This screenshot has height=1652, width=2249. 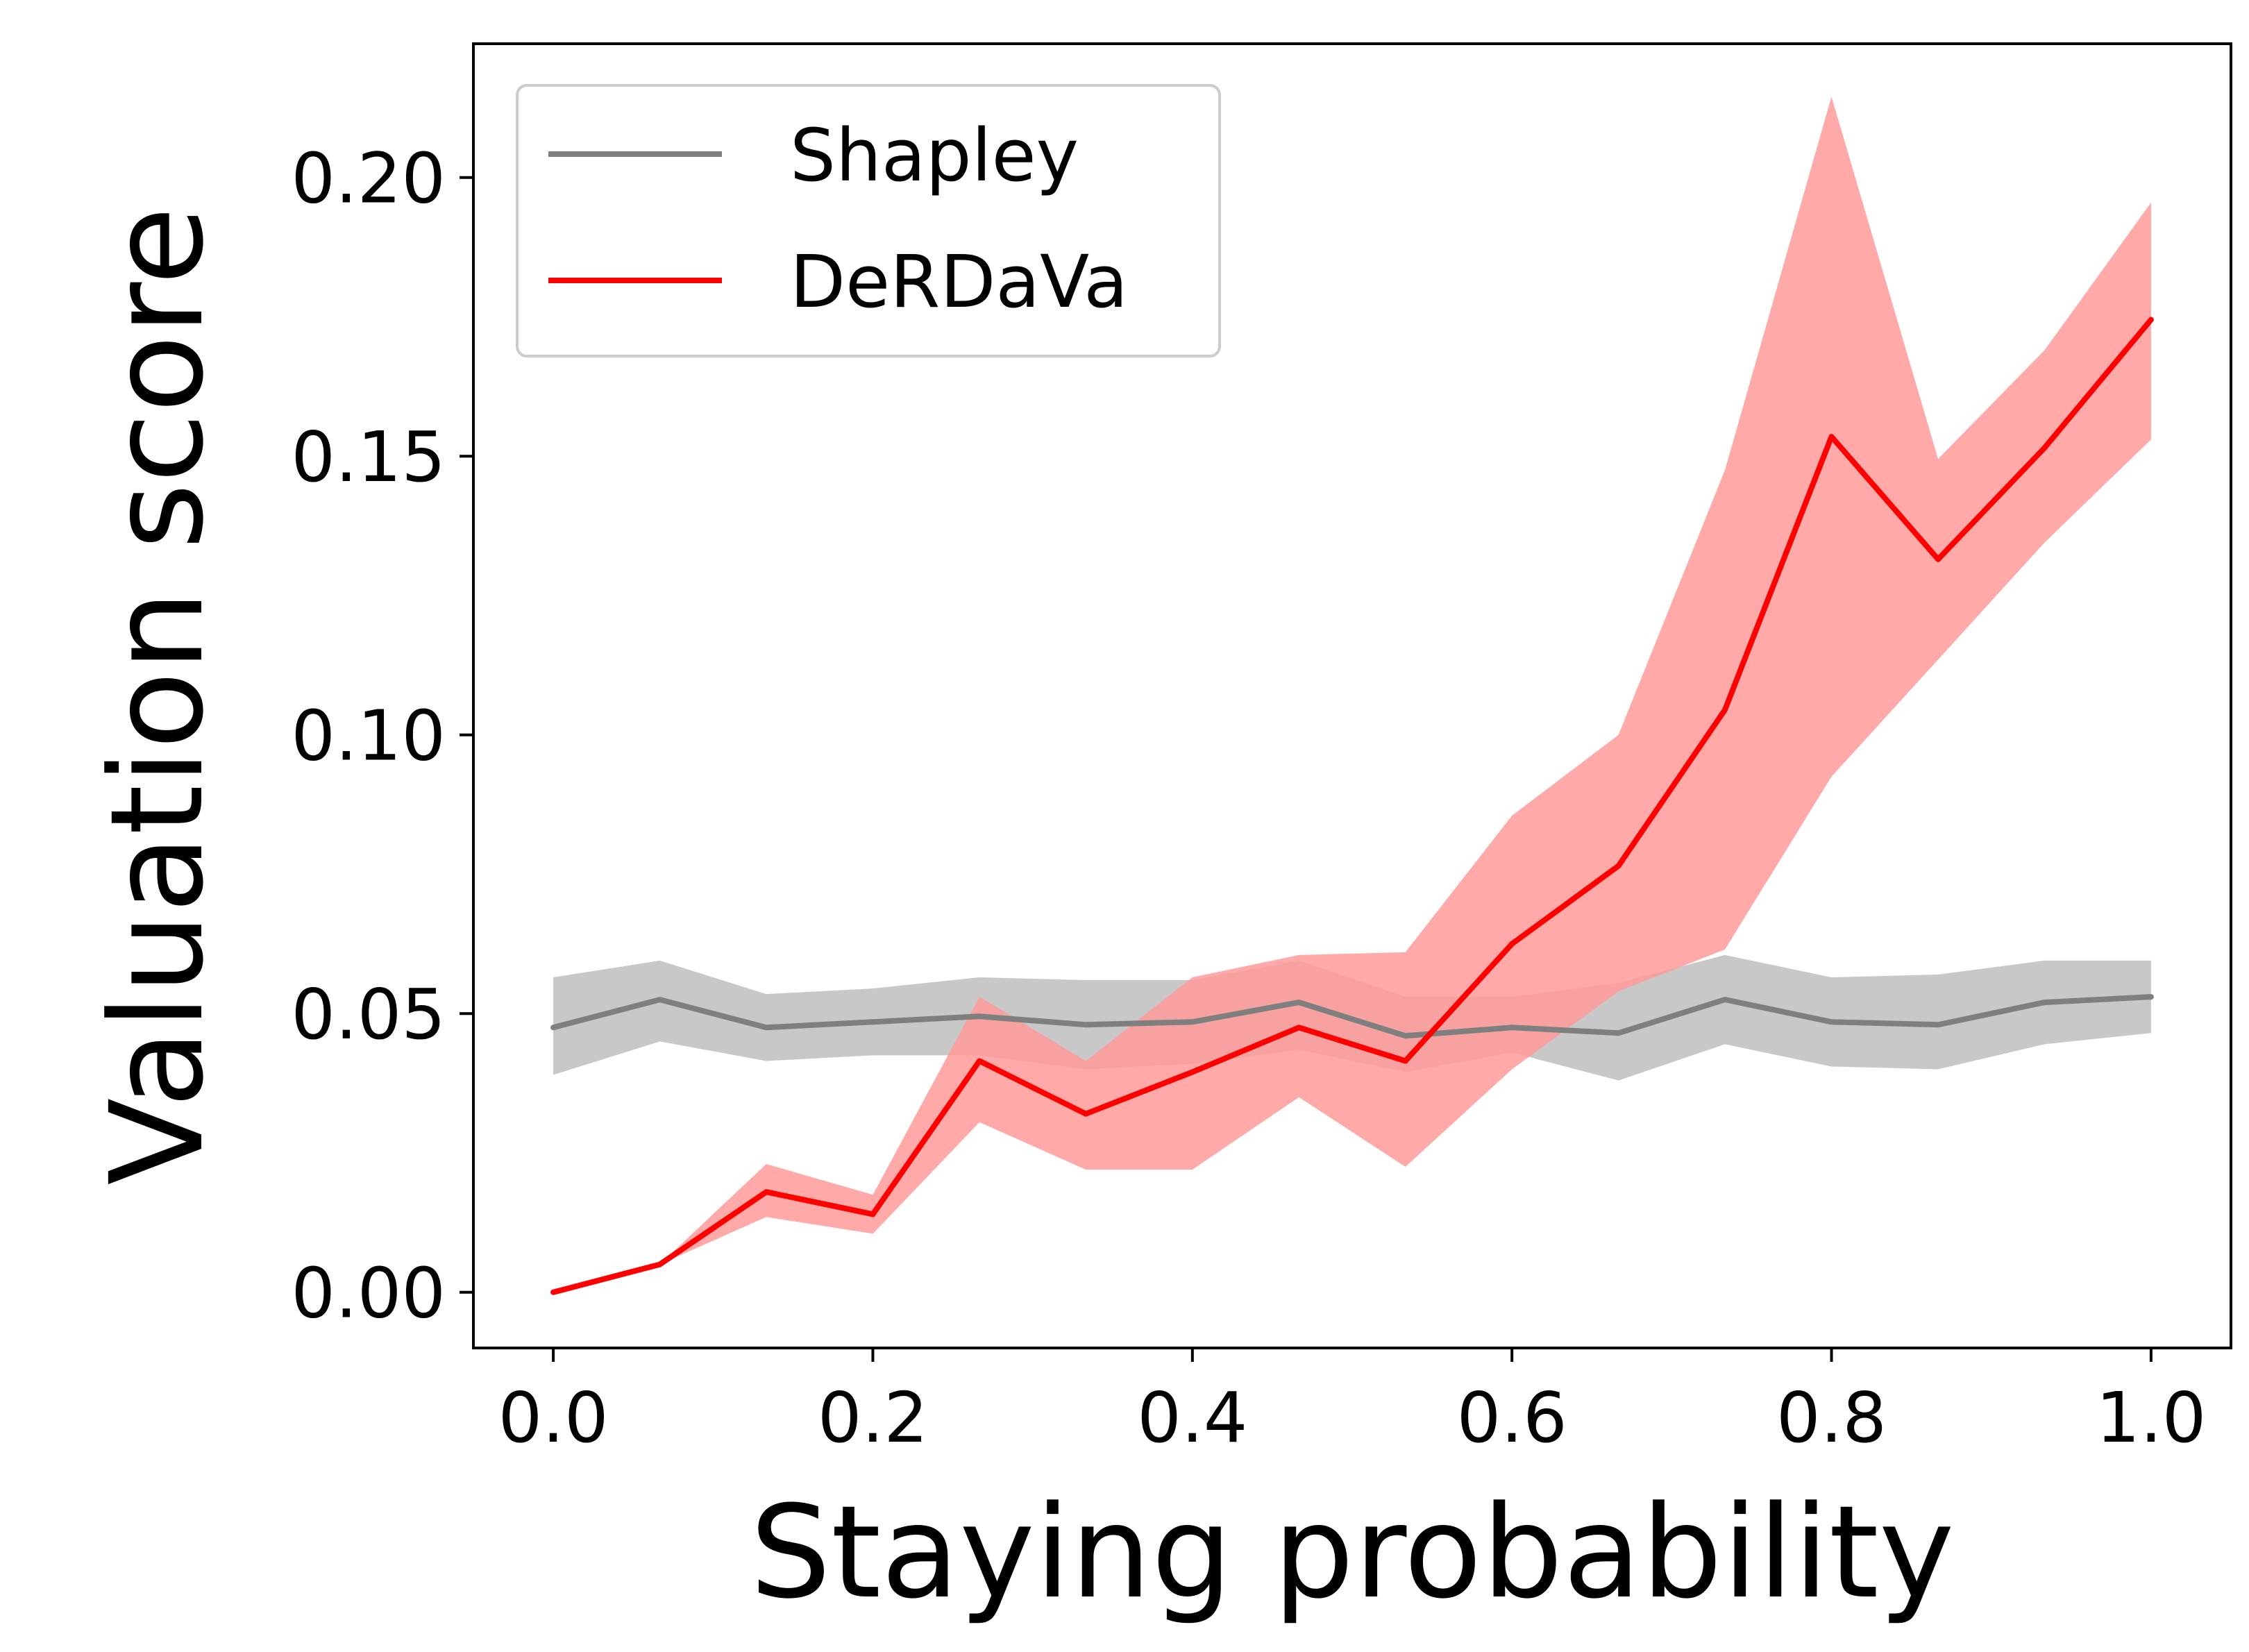 I want to click on legend-label-shapley: Shapley, so click(x=934, y=155).